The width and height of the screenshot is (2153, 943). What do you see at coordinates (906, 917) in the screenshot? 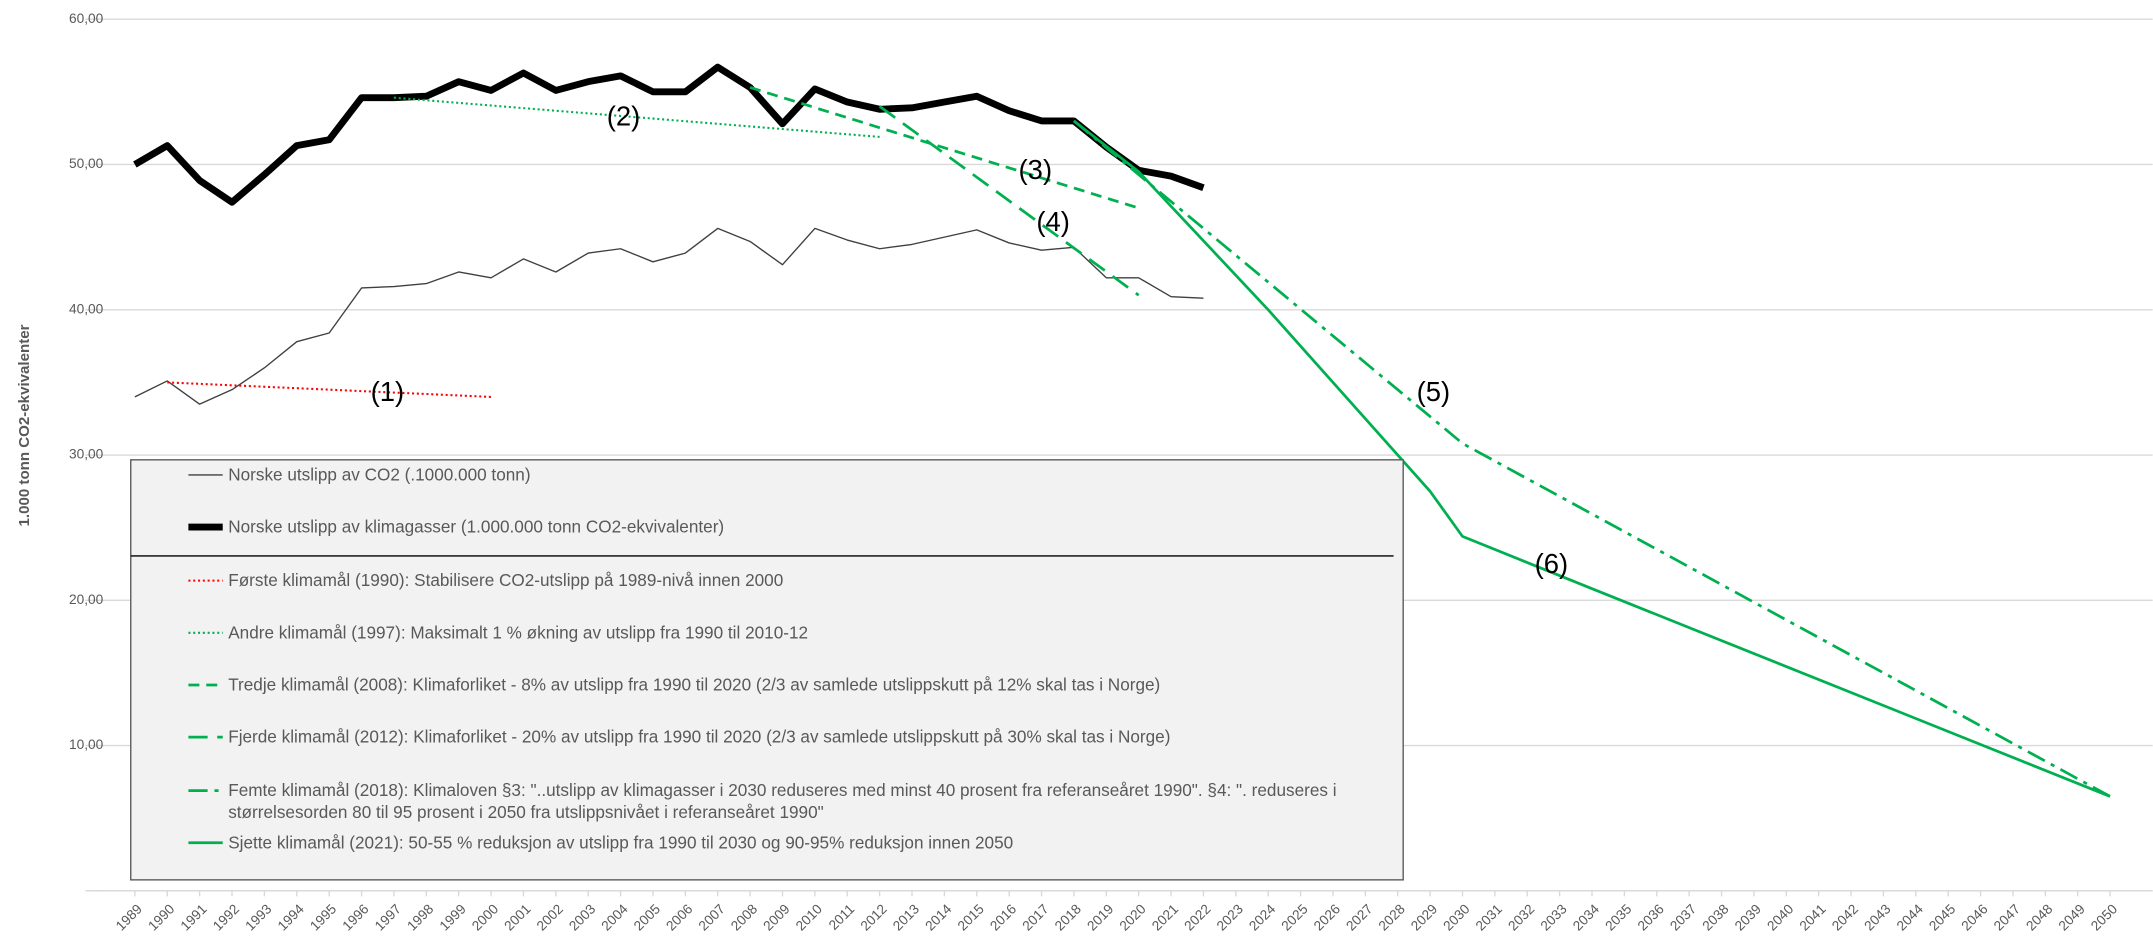
I see `x-tick-label: 2013` at bounding box center [906, 917].